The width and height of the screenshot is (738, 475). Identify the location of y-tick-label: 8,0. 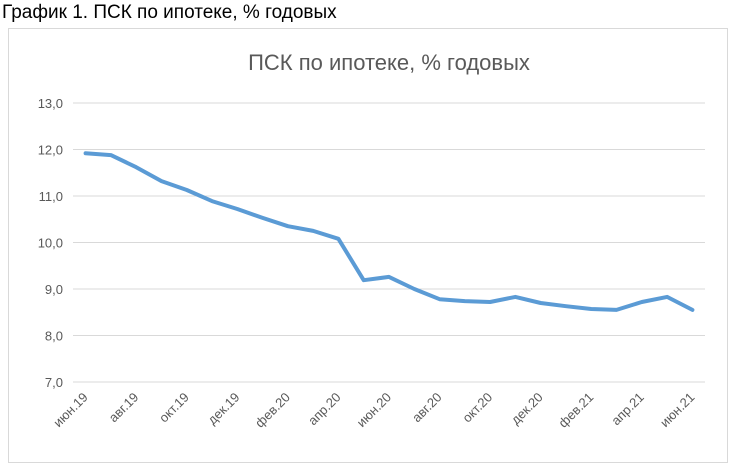
(54, 336).